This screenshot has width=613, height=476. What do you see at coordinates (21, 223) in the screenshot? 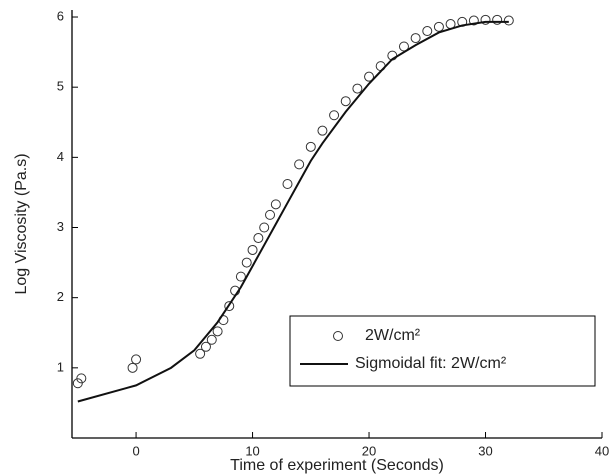
I see `y-axis-title: Log Viscosity (Pa.s)` at bounding box center [21, 223].